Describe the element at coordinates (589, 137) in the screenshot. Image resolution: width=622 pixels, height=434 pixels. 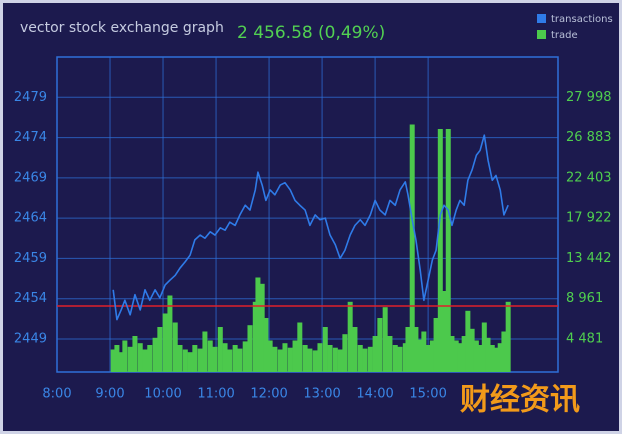
I see `y2-tick-label: 26 883` at that location.